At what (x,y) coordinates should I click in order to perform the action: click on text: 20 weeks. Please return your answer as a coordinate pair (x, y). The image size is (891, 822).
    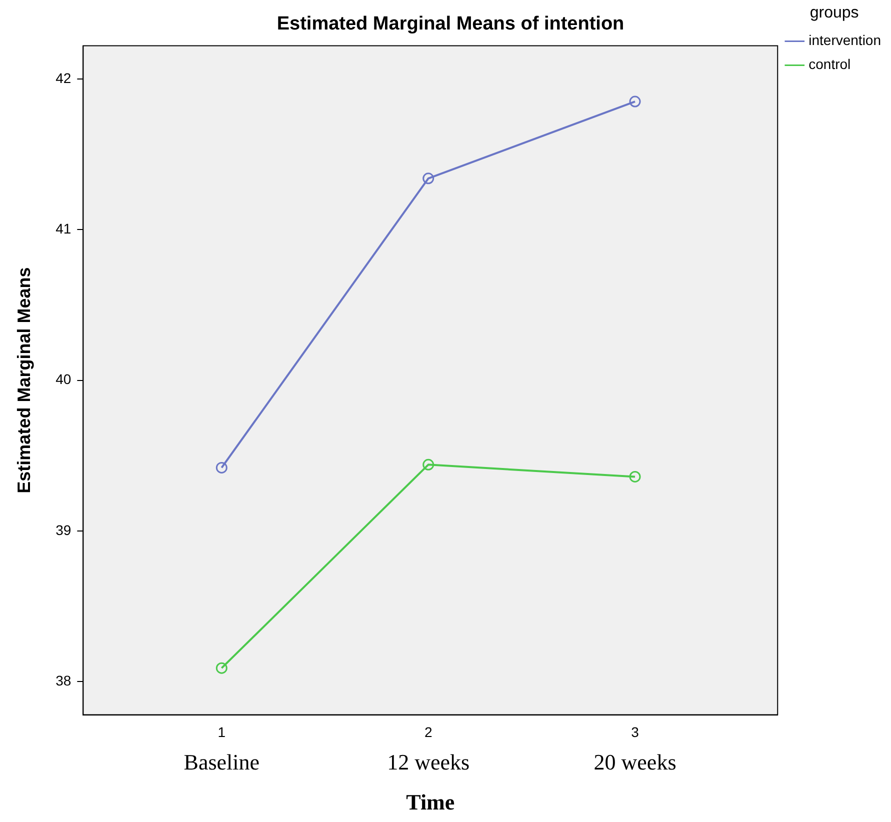
    Looking at the image, I should click on (635, 762).